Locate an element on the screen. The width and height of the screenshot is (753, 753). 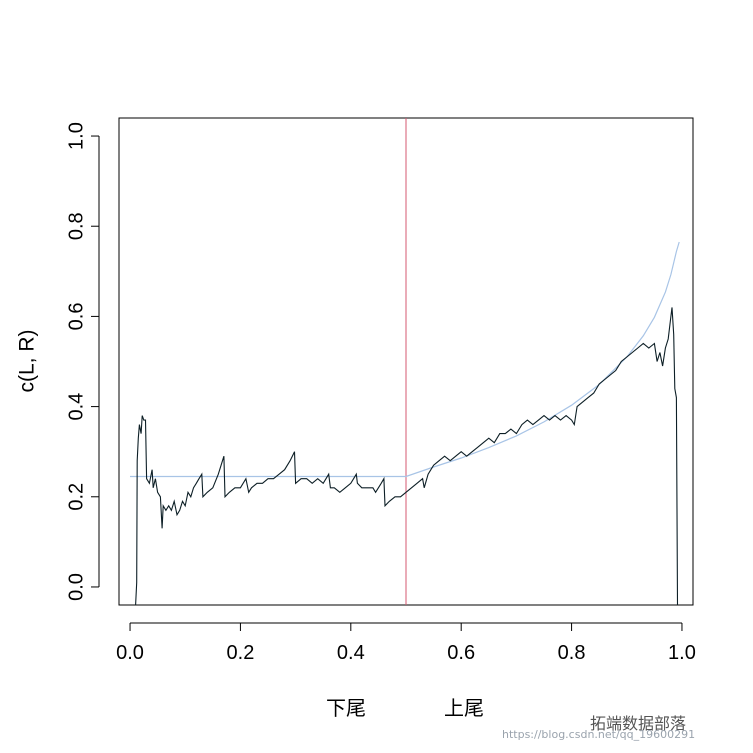
watermark: 拓端数据部落 https://blog.csdn.net/qq_19600291 is located at coordinates (598, 725).